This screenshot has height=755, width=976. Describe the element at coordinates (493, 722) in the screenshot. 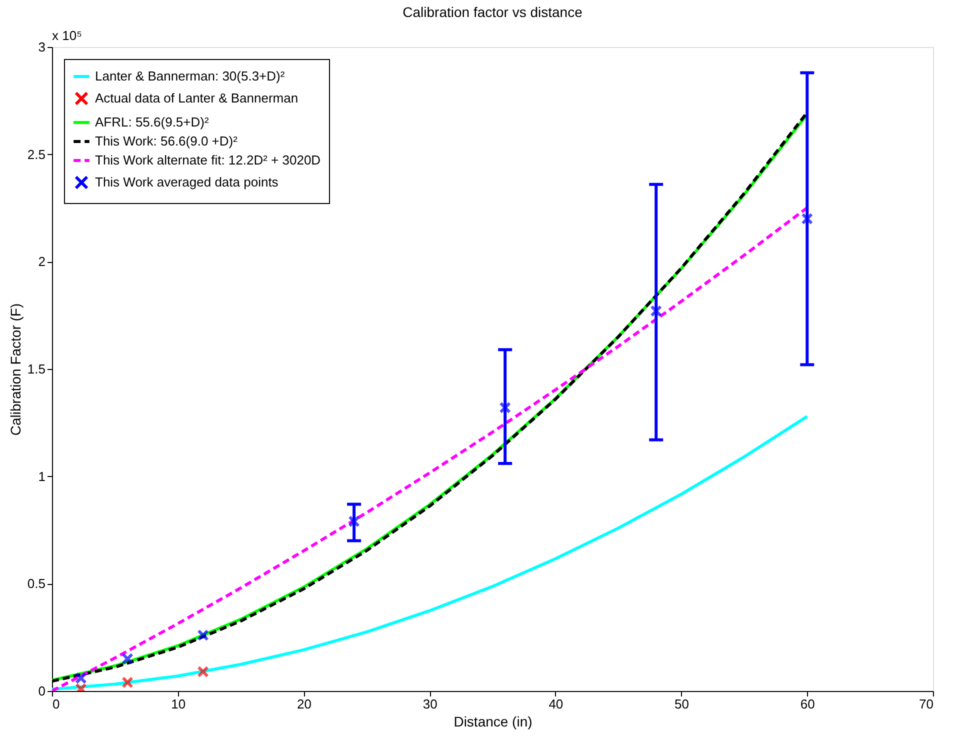

I see `x-axis-title: Distance (in)` at that location.